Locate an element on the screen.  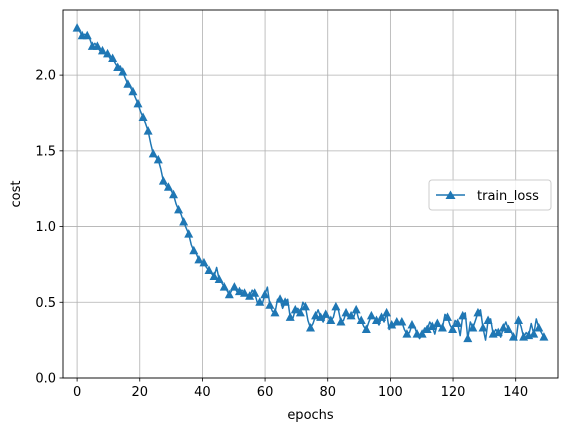
x-tick-label: 120 is located at coordinates (453, 392).